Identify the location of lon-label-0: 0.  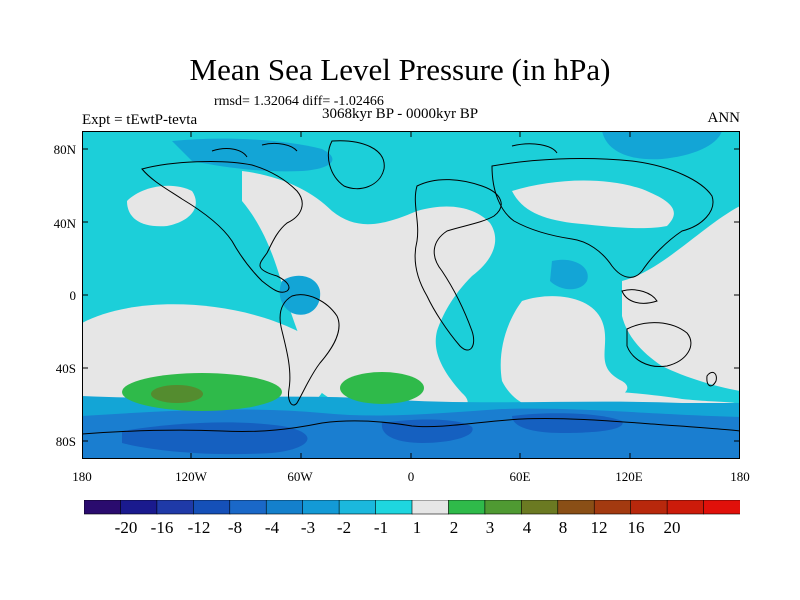
(411, 476).